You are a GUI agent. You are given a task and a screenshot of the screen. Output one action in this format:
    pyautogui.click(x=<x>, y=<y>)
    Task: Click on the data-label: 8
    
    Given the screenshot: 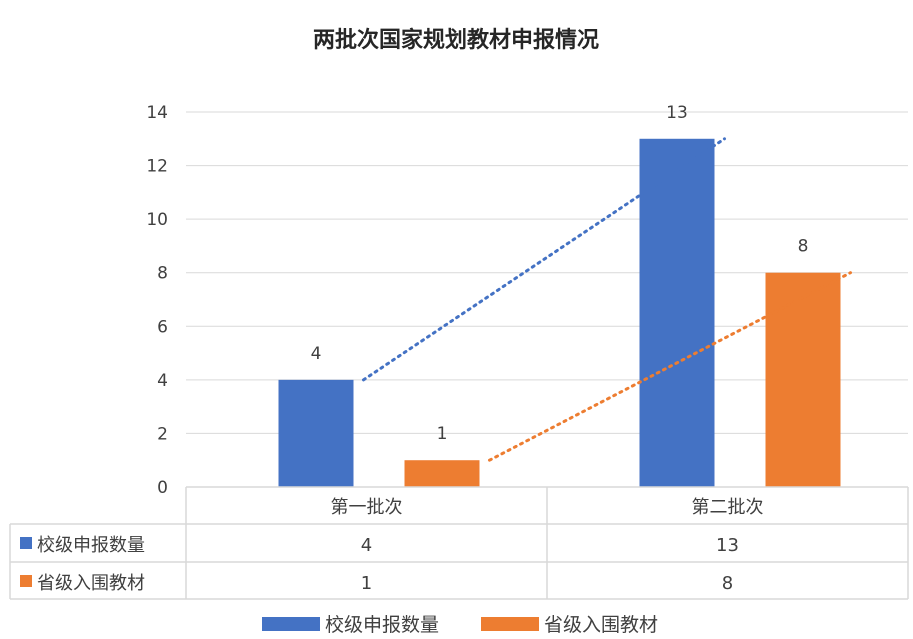 What is the action you would take?
    pyautogui.click(x=803, y=247)
    